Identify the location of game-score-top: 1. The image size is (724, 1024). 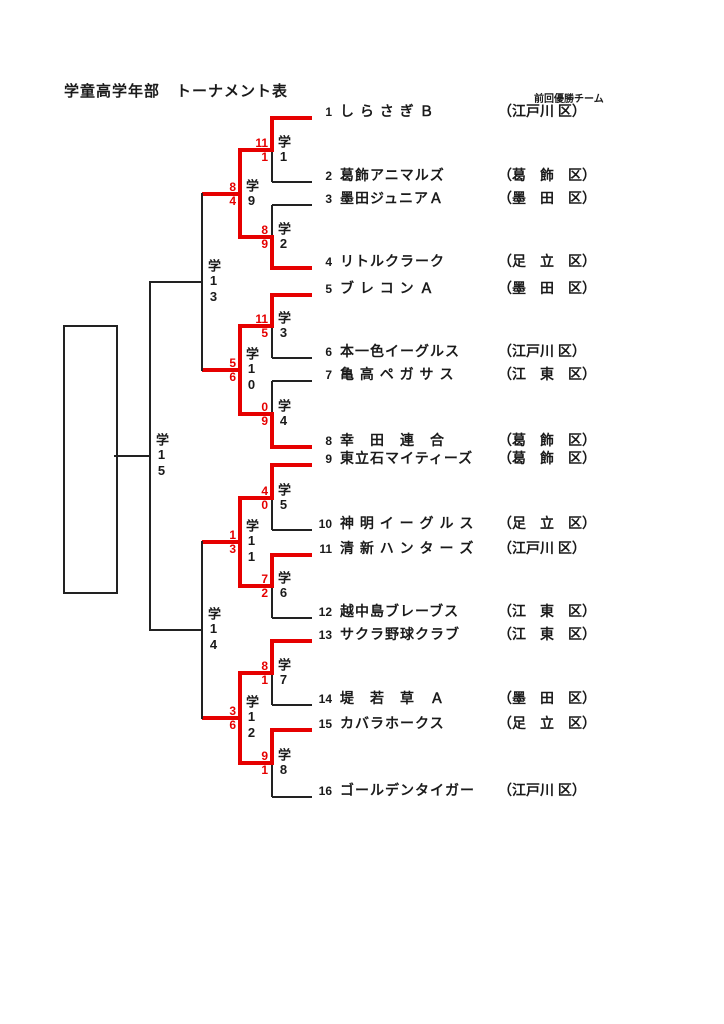
(232, 535).